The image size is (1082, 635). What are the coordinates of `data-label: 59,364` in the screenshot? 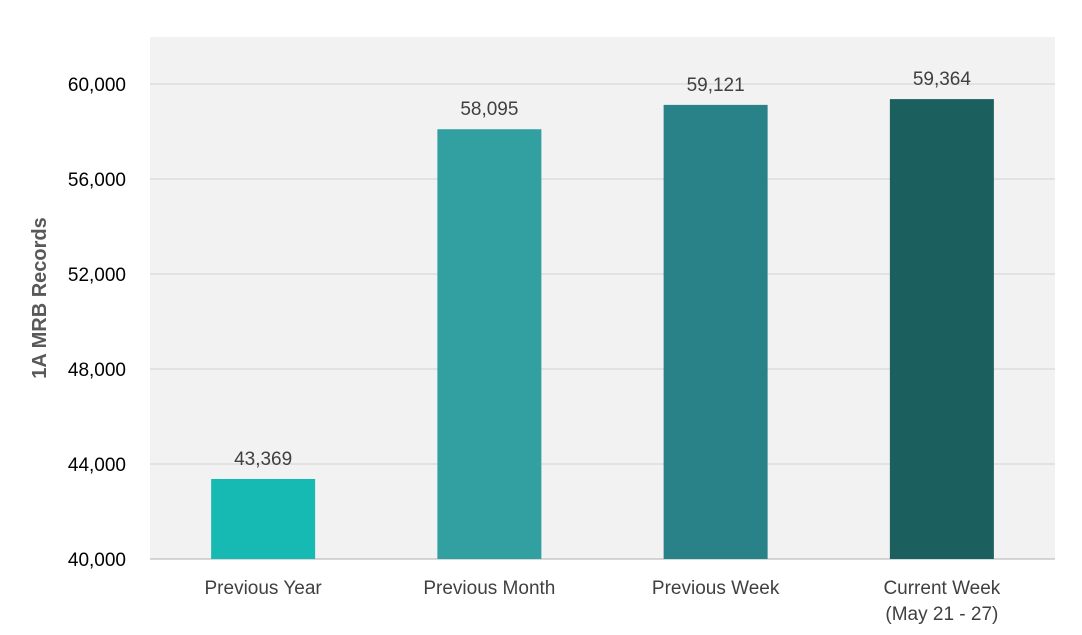 It's located at (942, 79).